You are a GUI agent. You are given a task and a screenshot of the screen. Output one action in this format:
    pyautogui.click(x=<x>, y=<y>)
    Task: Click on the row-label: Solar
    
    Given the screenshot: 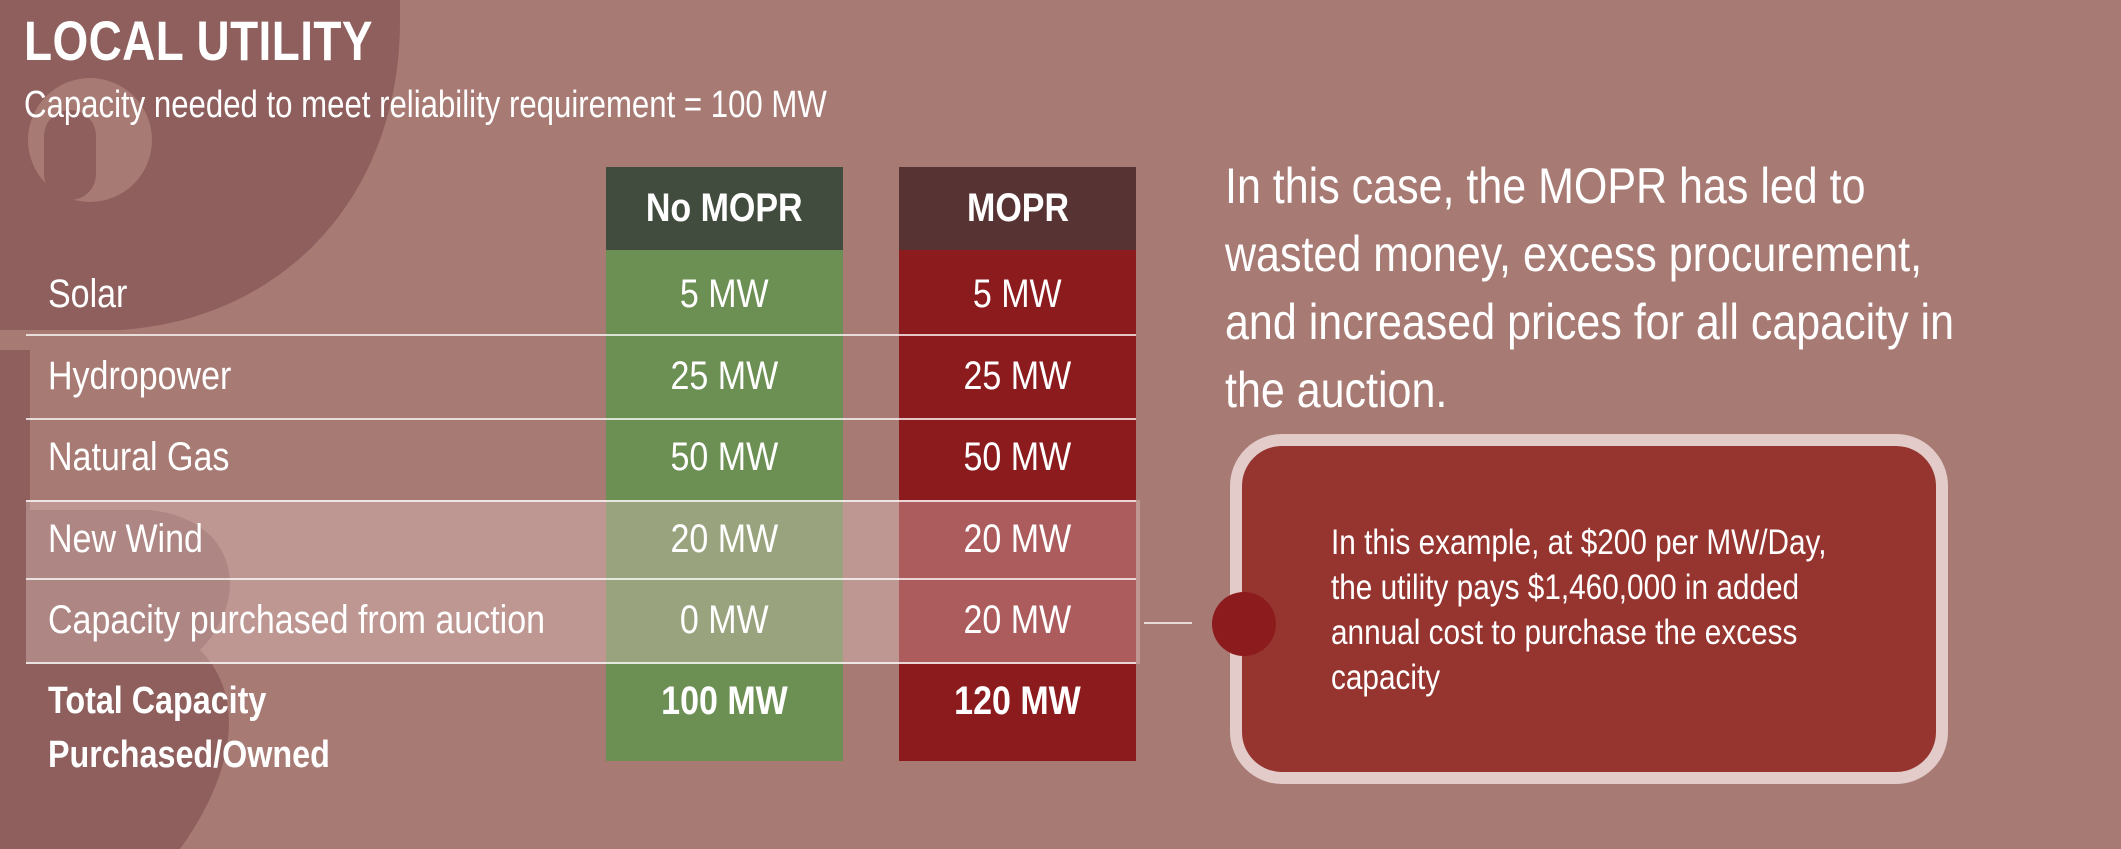 What is the action you would take?
    pyautogui.click(x=88, y=294)
    